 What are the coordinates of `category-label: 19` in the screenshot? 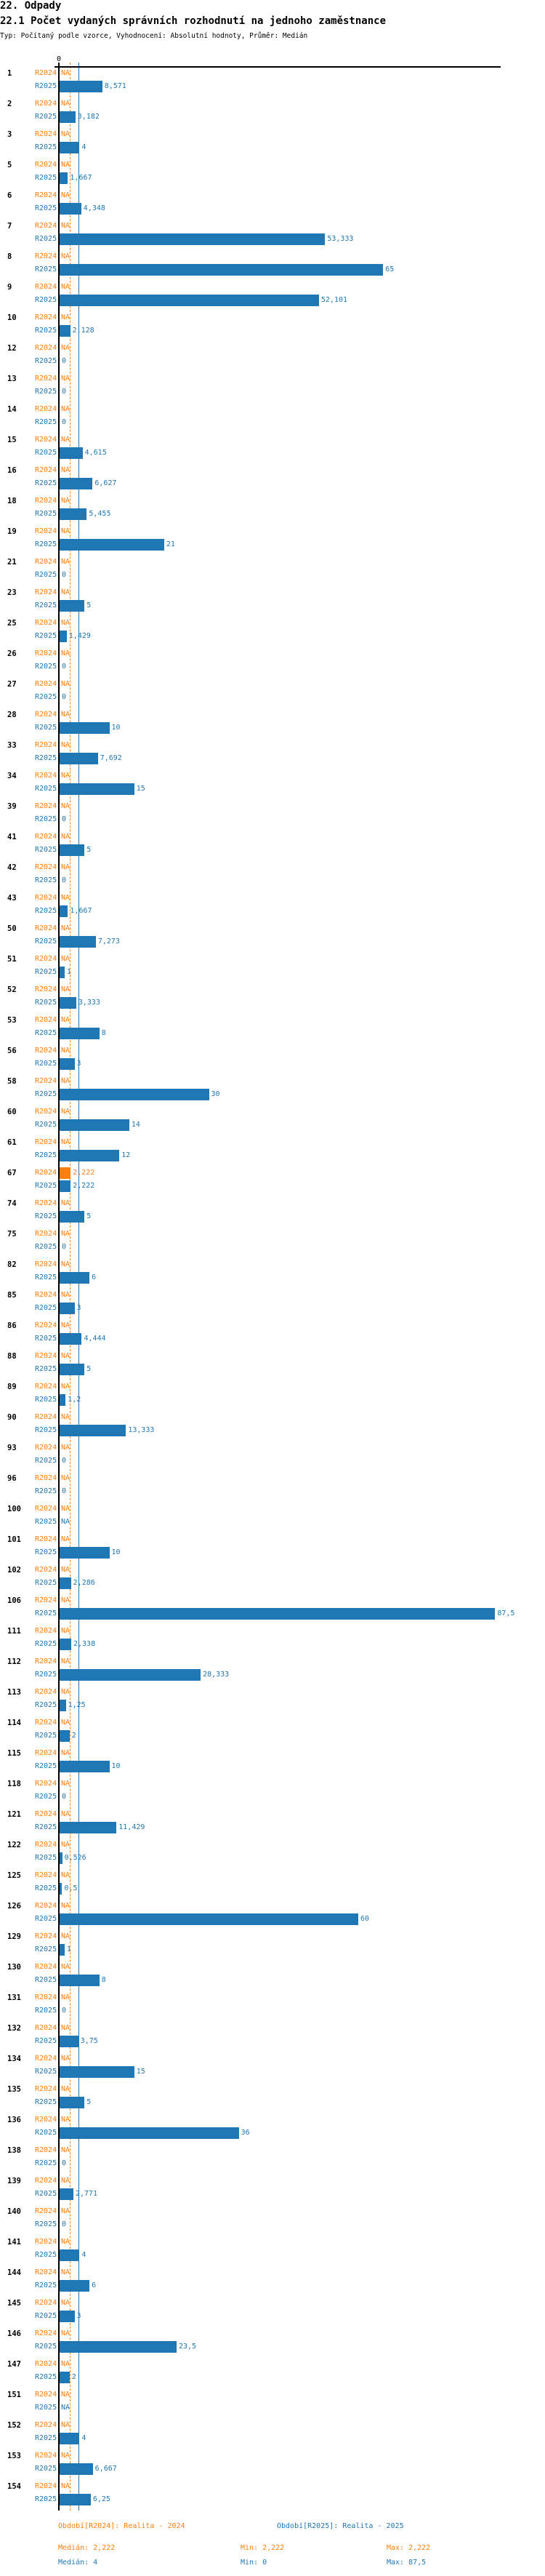 It's located at (12, 531).